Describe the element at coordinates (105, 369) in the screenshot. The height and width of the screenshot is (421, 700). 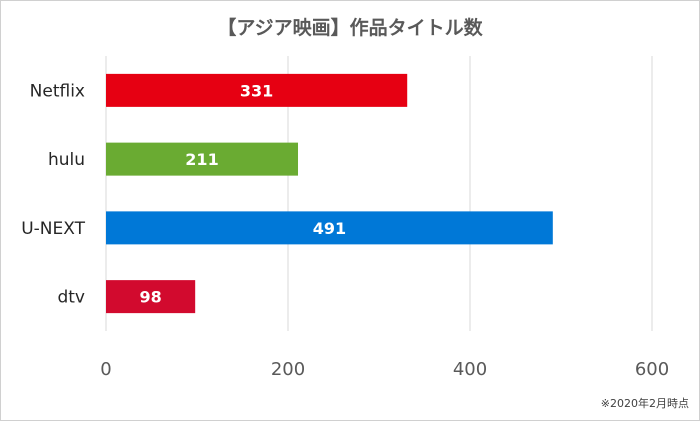
I see `x-tick-label-0: 0` at that location.